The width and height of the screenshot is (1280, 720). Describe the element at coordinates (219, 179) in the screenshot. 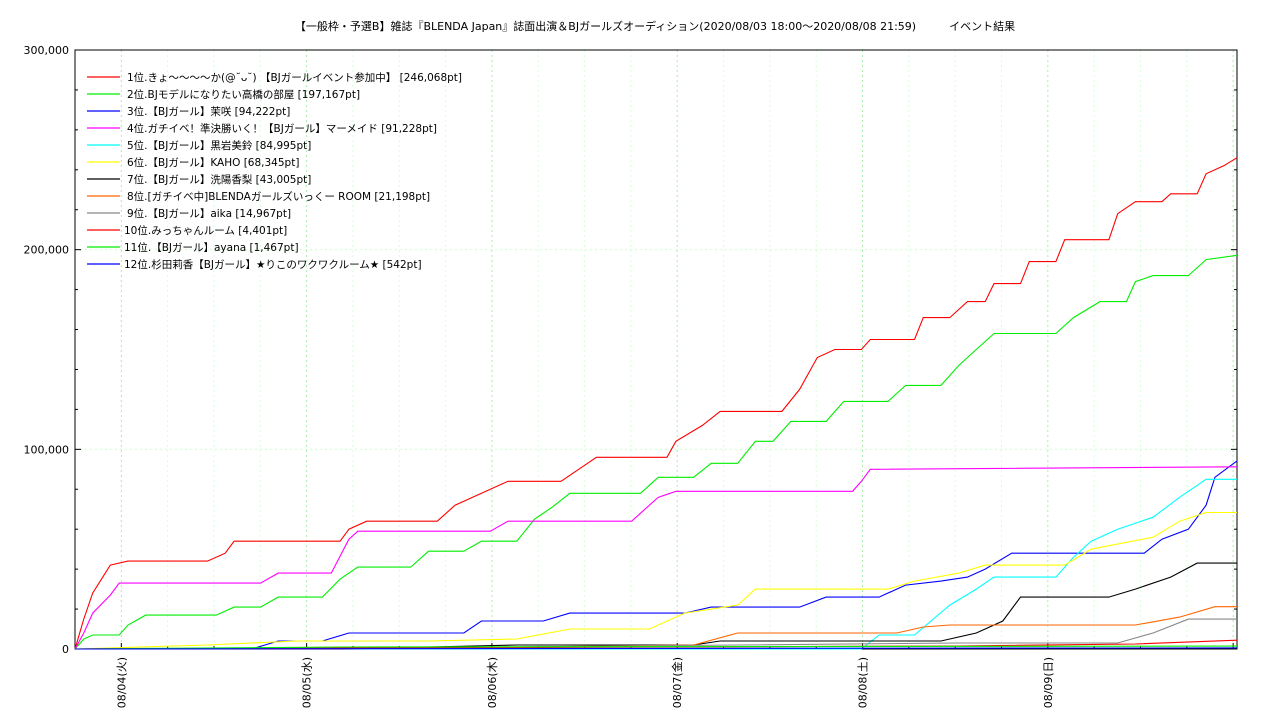

I see `legend-entry: 7位.【BJガール】洗陽香梨 [43,005pt]` at that location.